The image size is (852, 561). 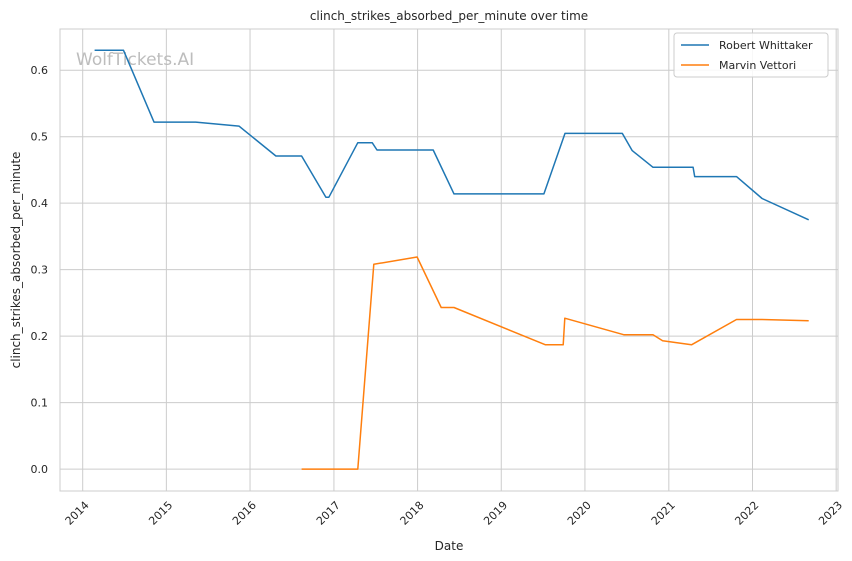 What do you see at coordinates (40, 70) in the screenshot?
I see `y-tick-label: 0.6` at bounding box center [40, 70].